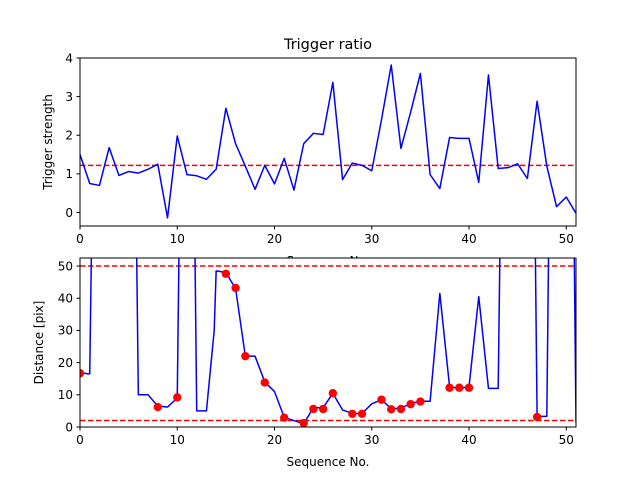 The width and height of the screenshot is (640, 485). What do you see at coordinates (65, 331) in the screenshot?
I see `y-tick-label: 30` at bounding box center [65, 331].